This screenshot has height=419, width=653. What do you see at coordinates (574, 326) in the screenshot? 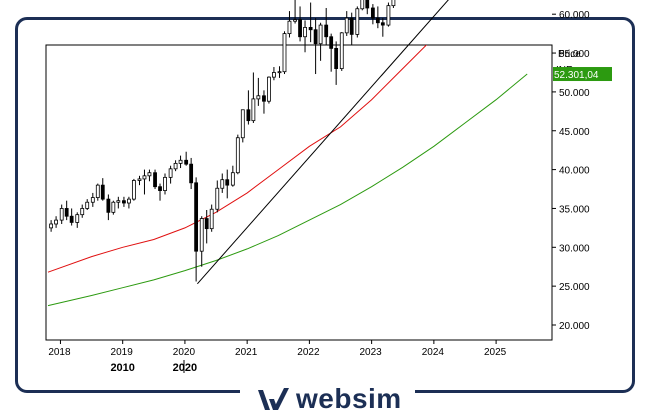
I see `y-tick-label: 20.000` at bounding box center [574, 326].